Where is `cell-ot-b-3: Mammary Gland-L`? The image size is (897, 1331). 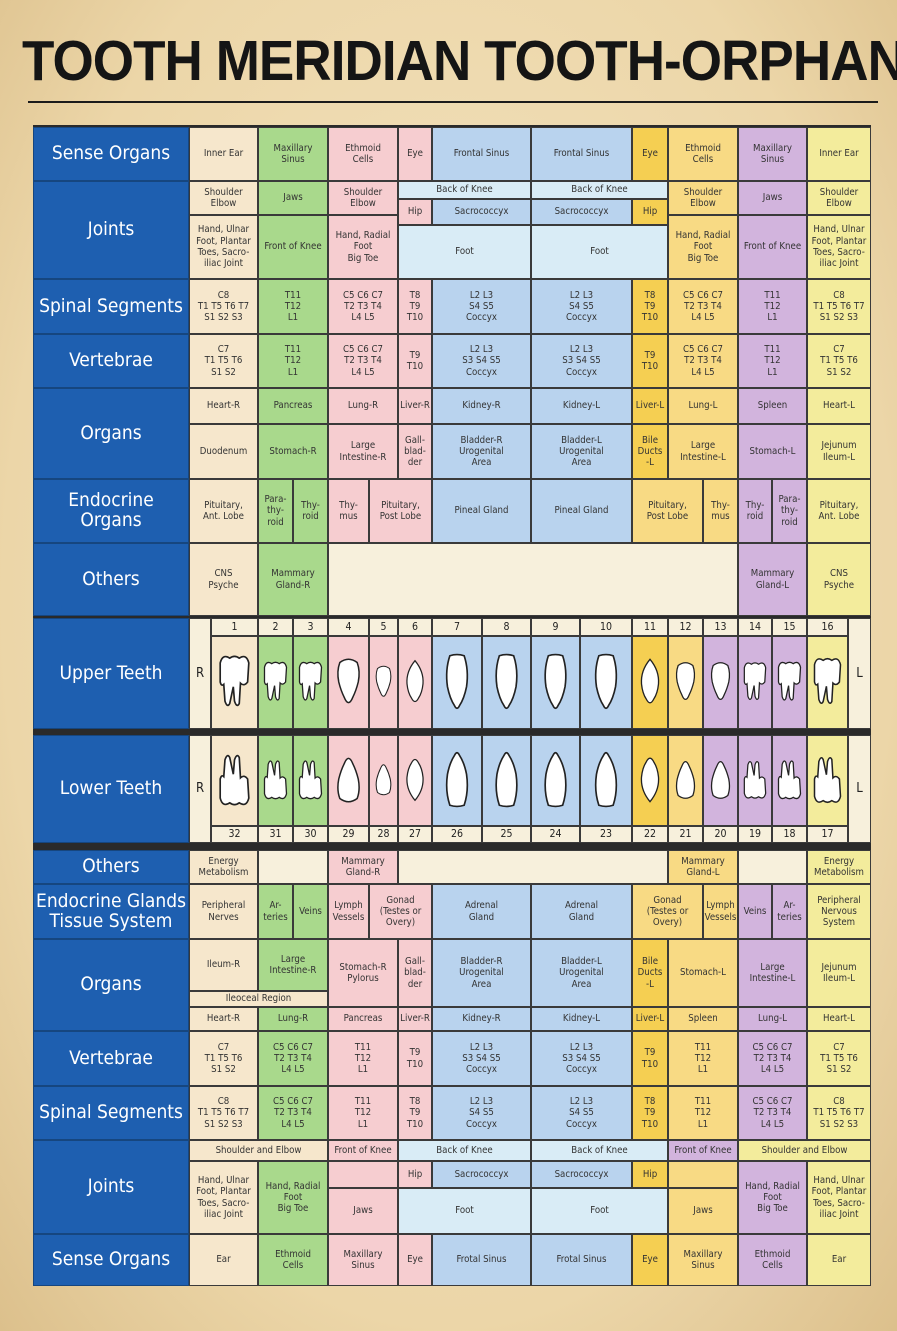 cell-ot-b-3: Mammary Gland-L is located at coordinates (703, 867).